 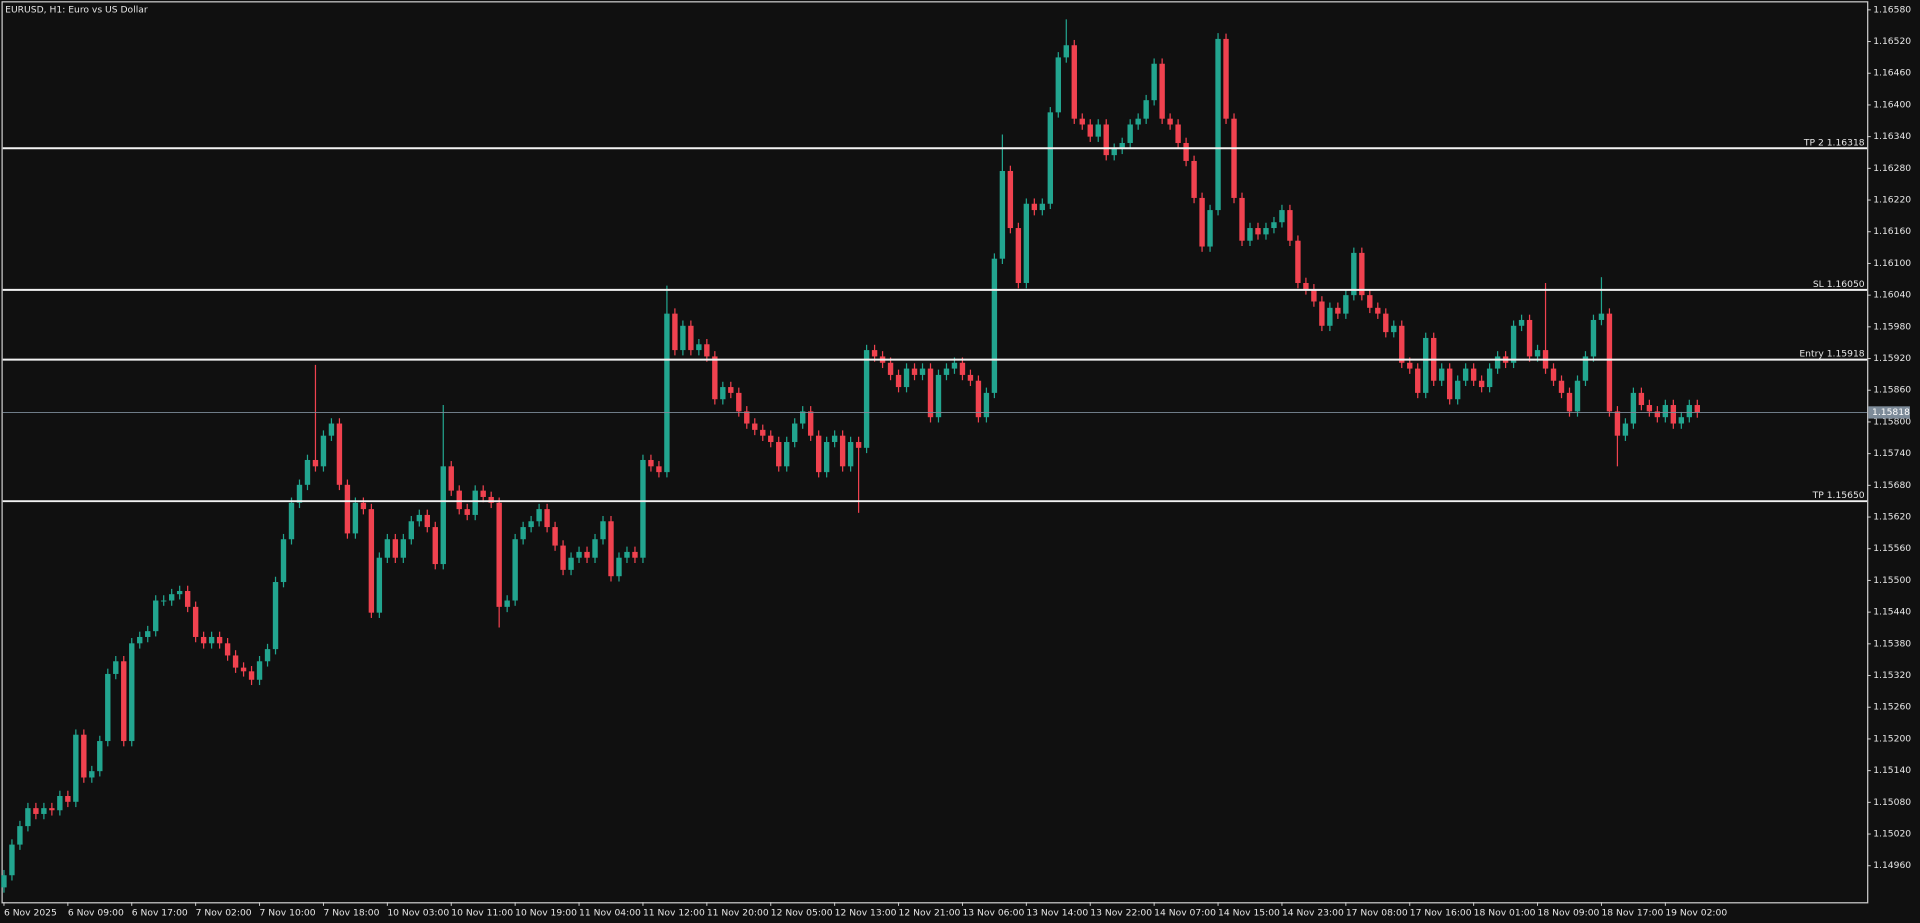 What do you see at coordinates (930, 913) in the screenshot?
I see `x-tick-label: 12 Nov 21:00` at bounding box center [930, 913].